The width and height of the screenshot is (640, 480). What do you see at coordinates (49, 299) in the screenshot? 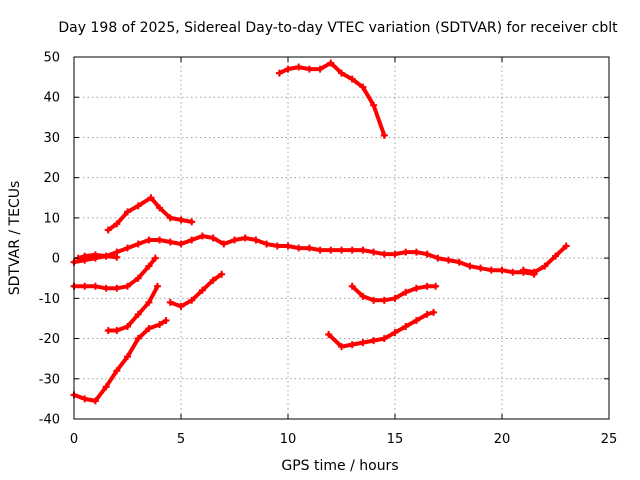
I see `y-tick-label: -10` at bounding box center [49, 299].